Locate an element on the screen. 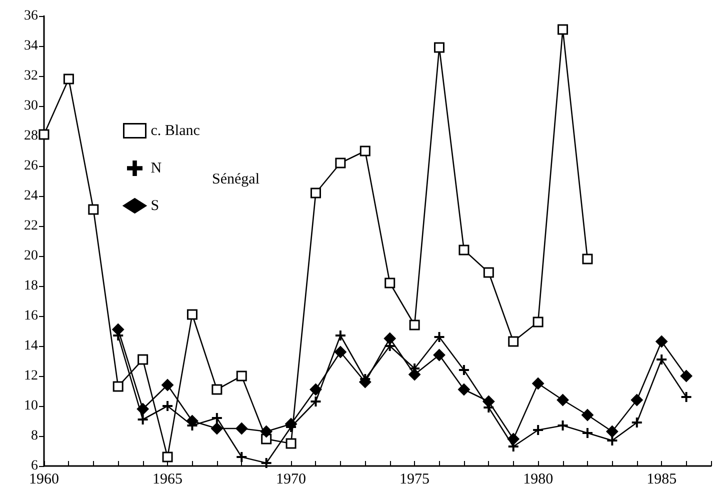  y-tick-label: 10 is located at coordinates (31, 406).